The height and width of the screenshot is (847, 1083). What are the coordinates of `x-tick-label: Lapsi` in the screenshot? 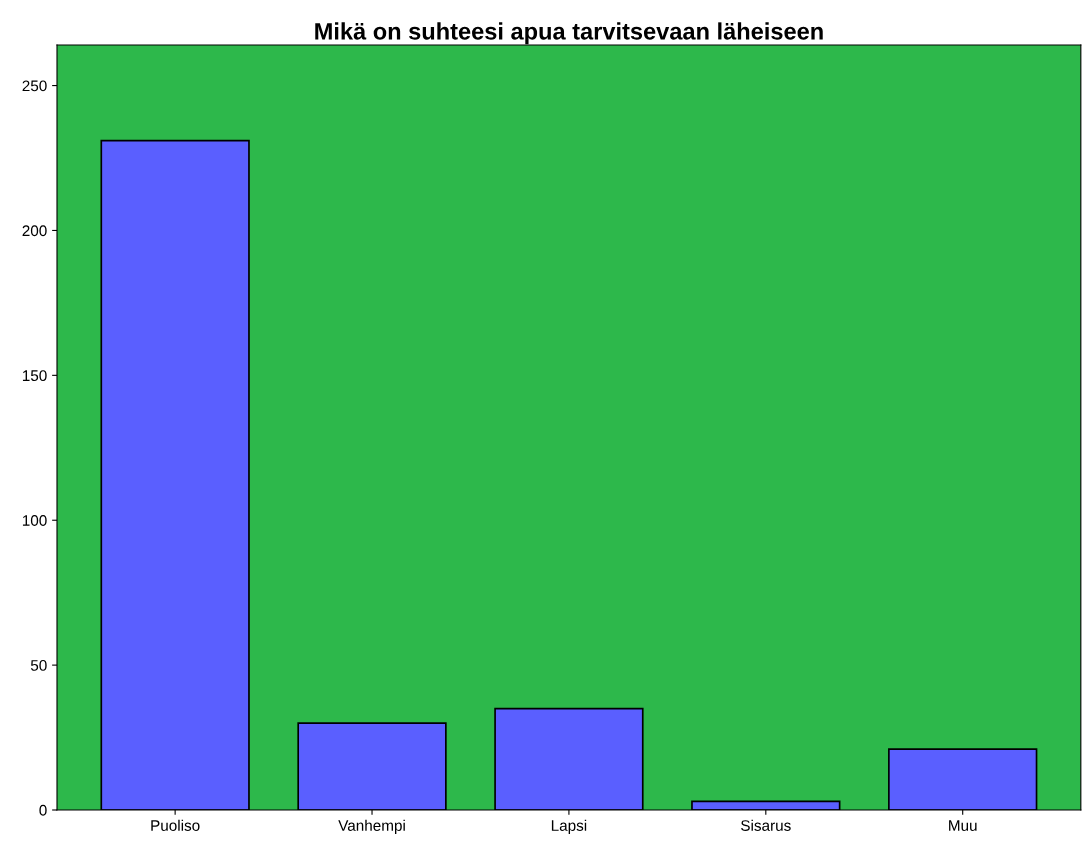 It's located at (569, 826).